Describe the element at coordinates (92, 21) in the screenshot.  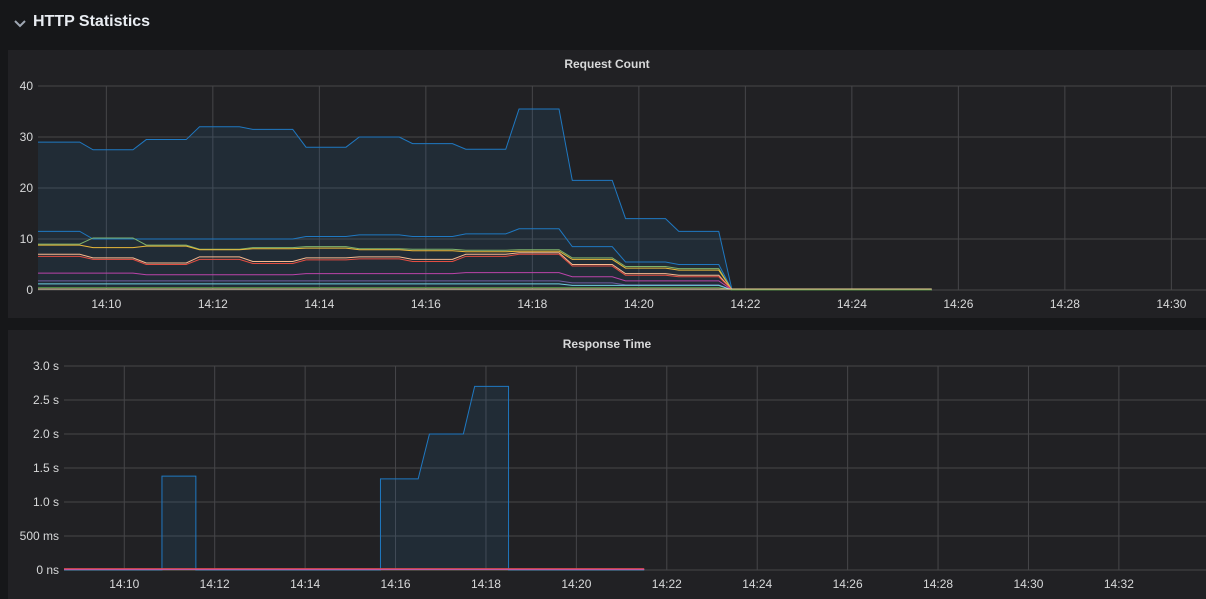
I see `row-title: HTTP Statistics` at that location.